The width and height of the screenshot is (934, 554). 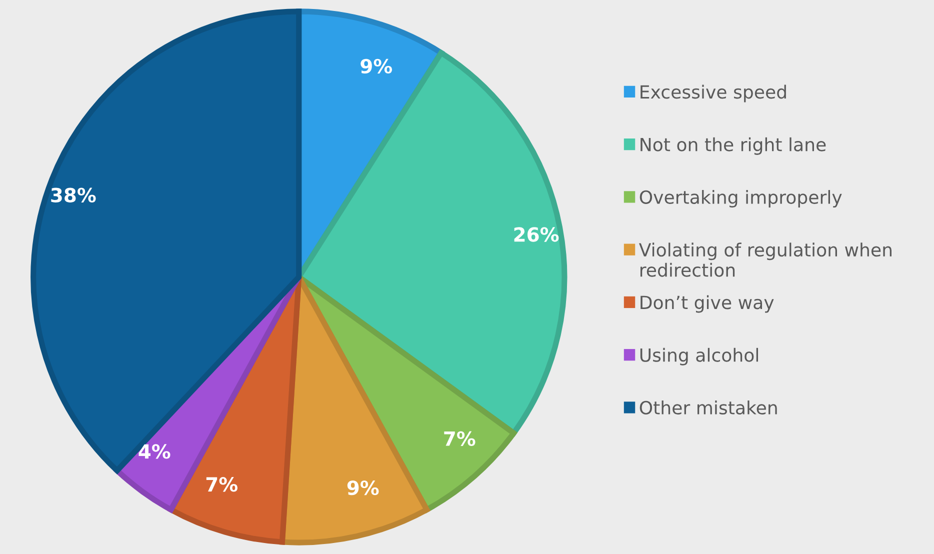 What do you see at coordinates (73, 195) in the screenshot?
I see `data-label: 38%` at bounding box center [73, 195].